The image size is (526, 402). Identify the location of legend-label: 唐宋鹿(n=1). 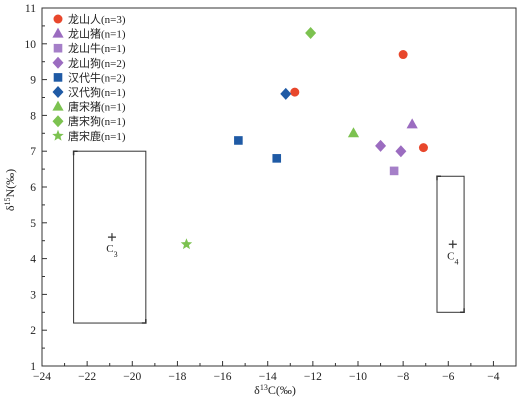
(97, 136).